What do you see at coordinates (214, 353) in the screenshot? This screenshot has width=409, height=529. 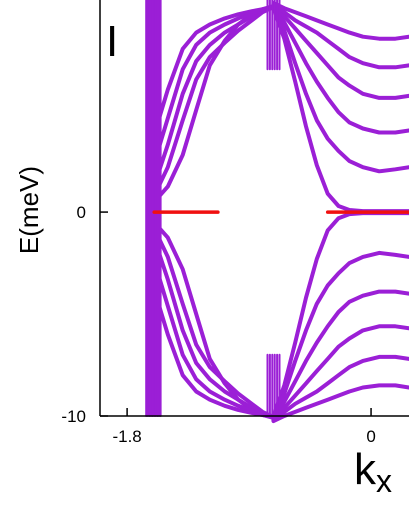 I see `band-line-4-lower` at bounding box center [214, 353].